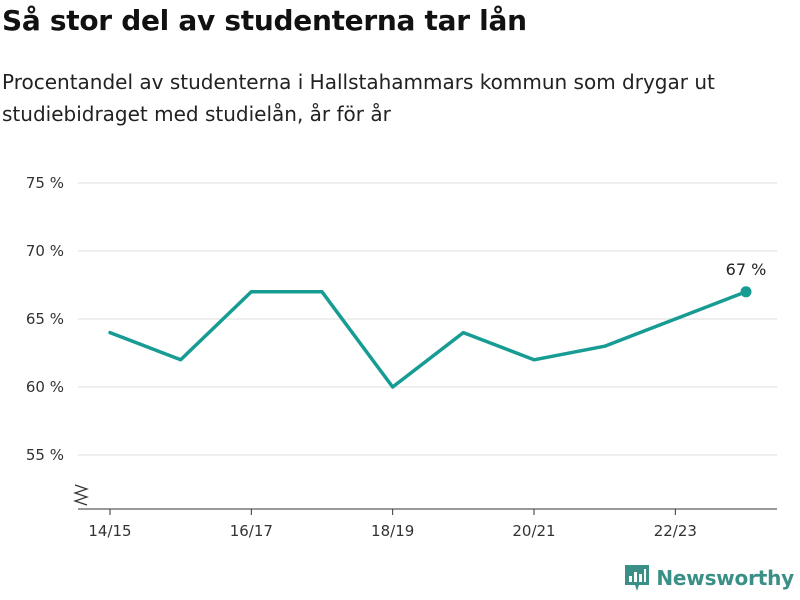 Image resolution: width=800 pixels, height=600 pixels. Describe the element at coordinates (533, 531) in the screenshot. I see `x-tick-label: 20/21` at that location.